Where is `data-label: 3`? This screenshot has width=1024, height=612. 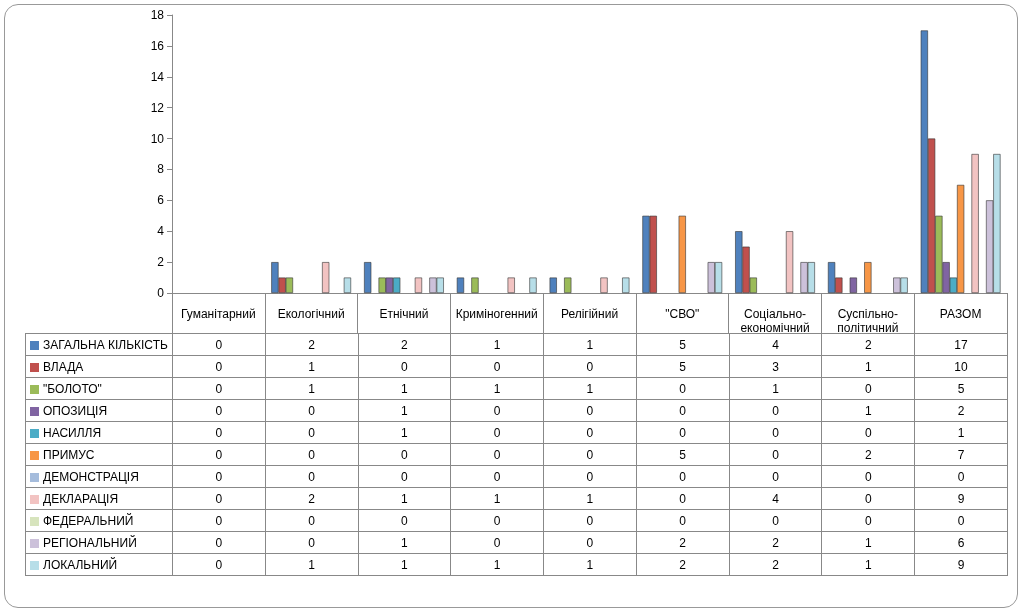
data-label: 3 is located at coordinates (775, 366).